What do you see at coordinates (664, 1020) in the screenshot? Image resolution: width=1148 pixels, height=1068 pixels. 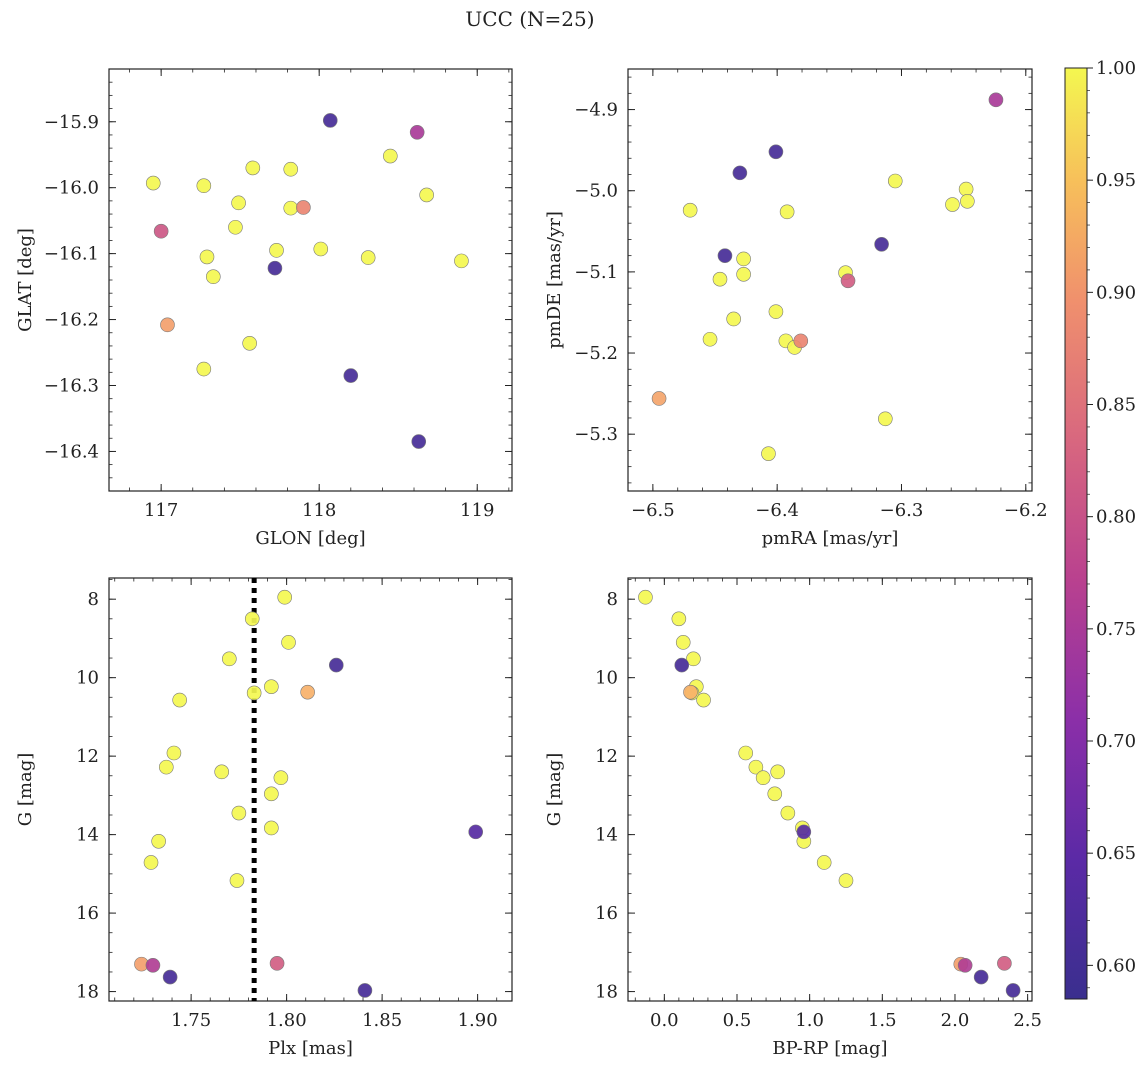 I see `x-tick-label: 0.0` at bounding box center [664, 1020].